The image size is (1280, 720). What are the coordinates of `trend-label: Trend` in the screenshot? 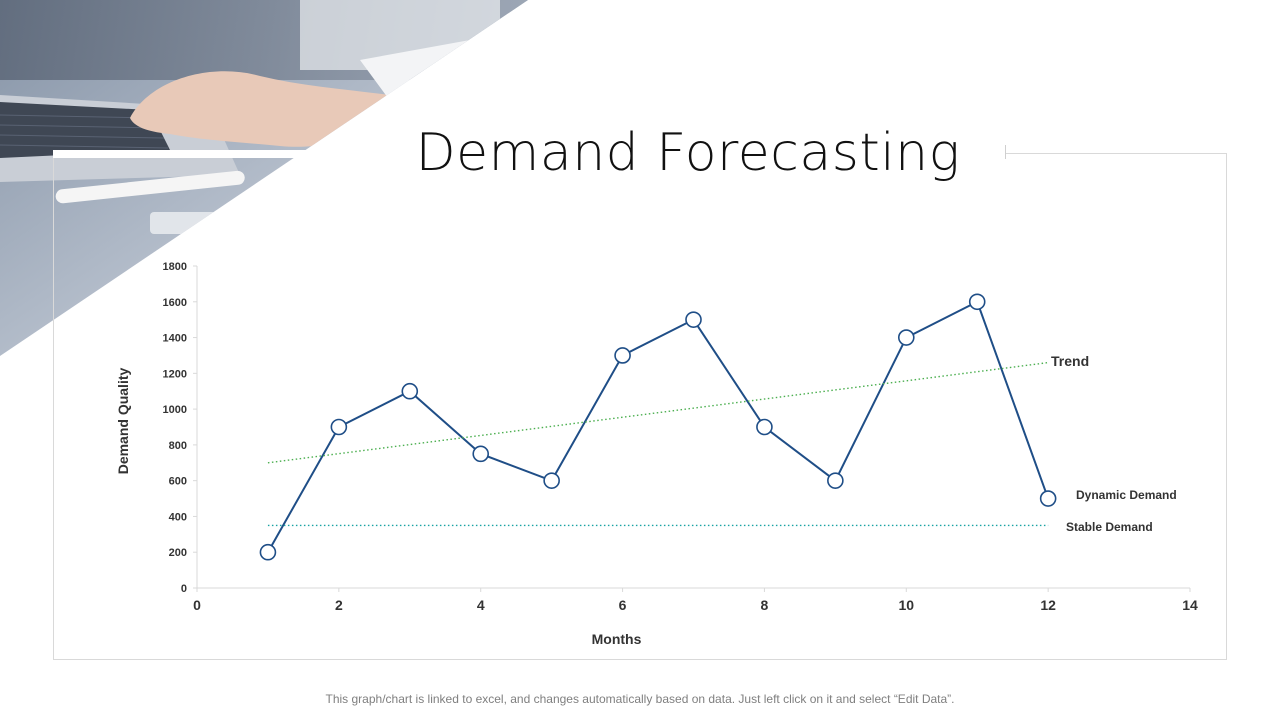 It's located at (1070, 361).